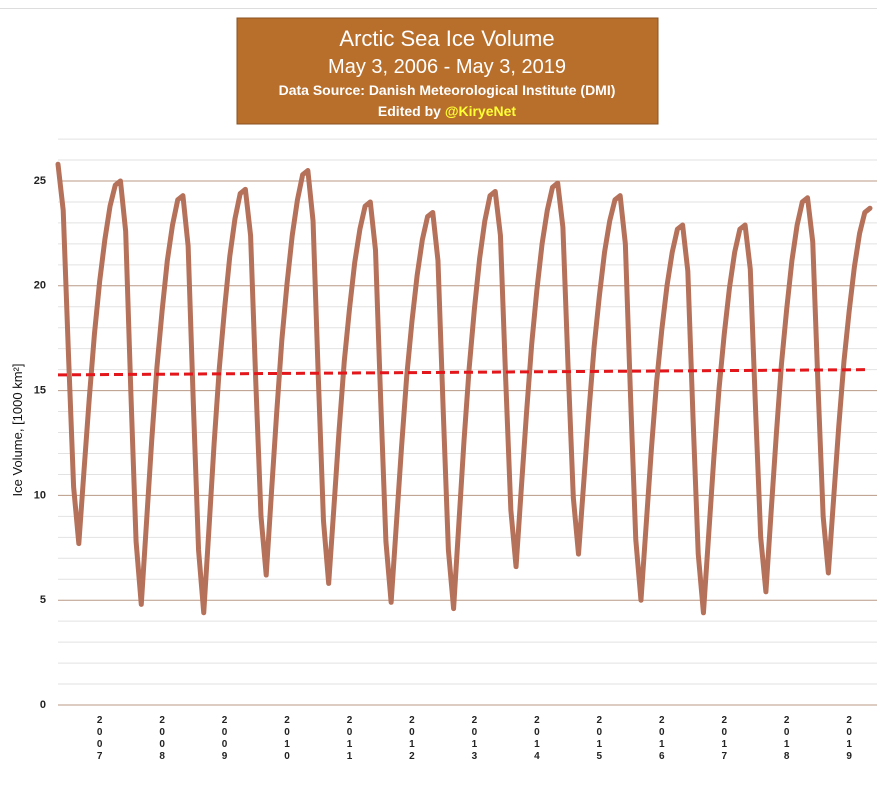  I want to click on x-tick-label: 2012, so click(411, 739).